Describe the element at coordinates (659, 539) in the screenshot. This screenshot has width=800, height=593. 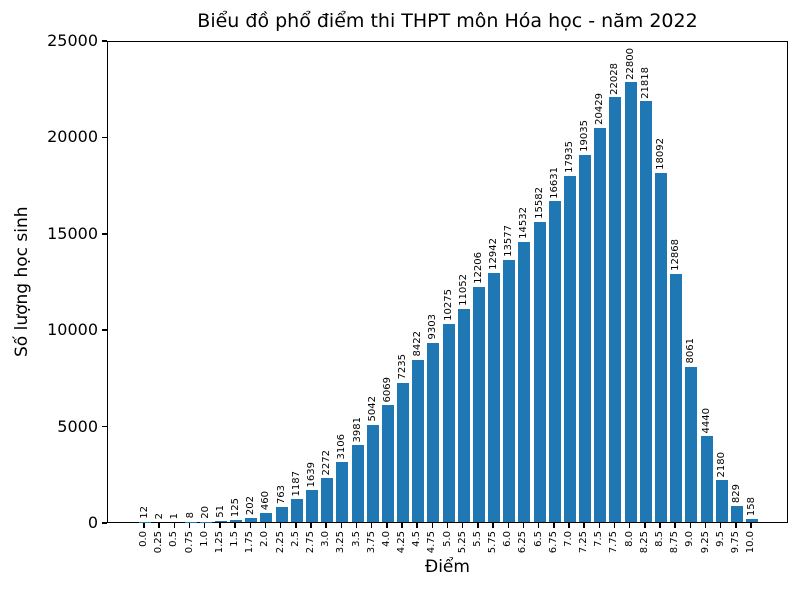
I see `x-tick-label: 8.5` at that location.